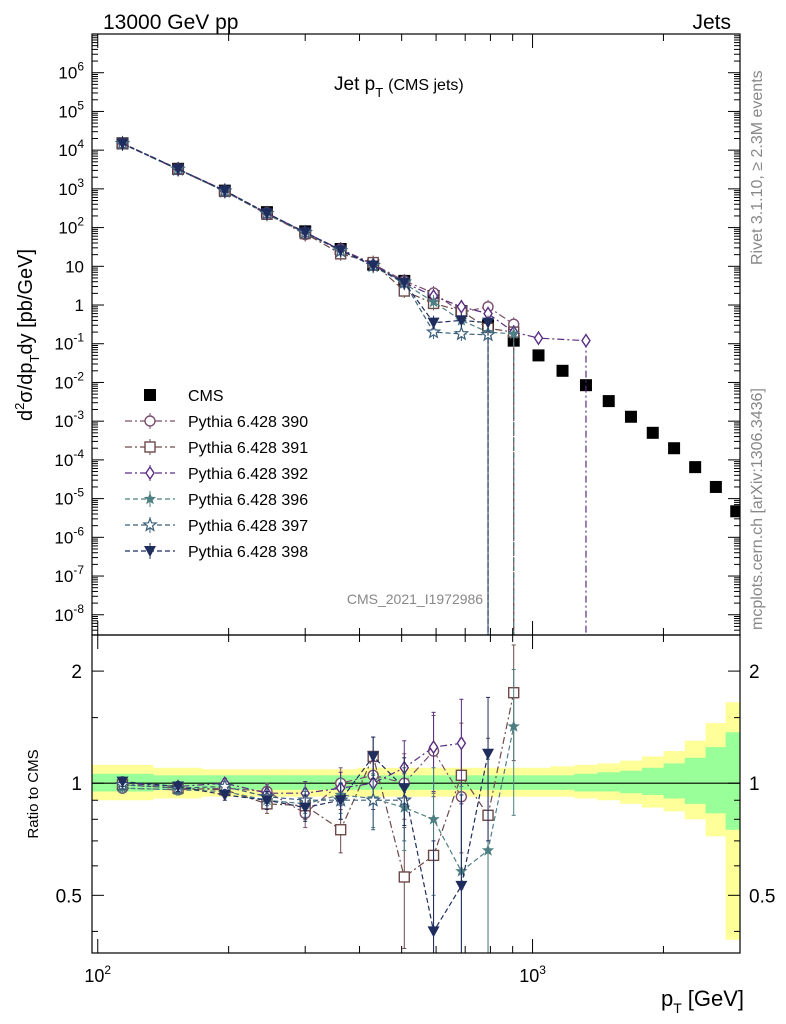 Image resolution: width=786 pixels, height=1024 pixels. What do you see at coordinates (27, 335) in the screenshot?
I see `main-y-axis-label: d2σ/dpTdy [pb/GeV]` at bounding box center [27, 335].